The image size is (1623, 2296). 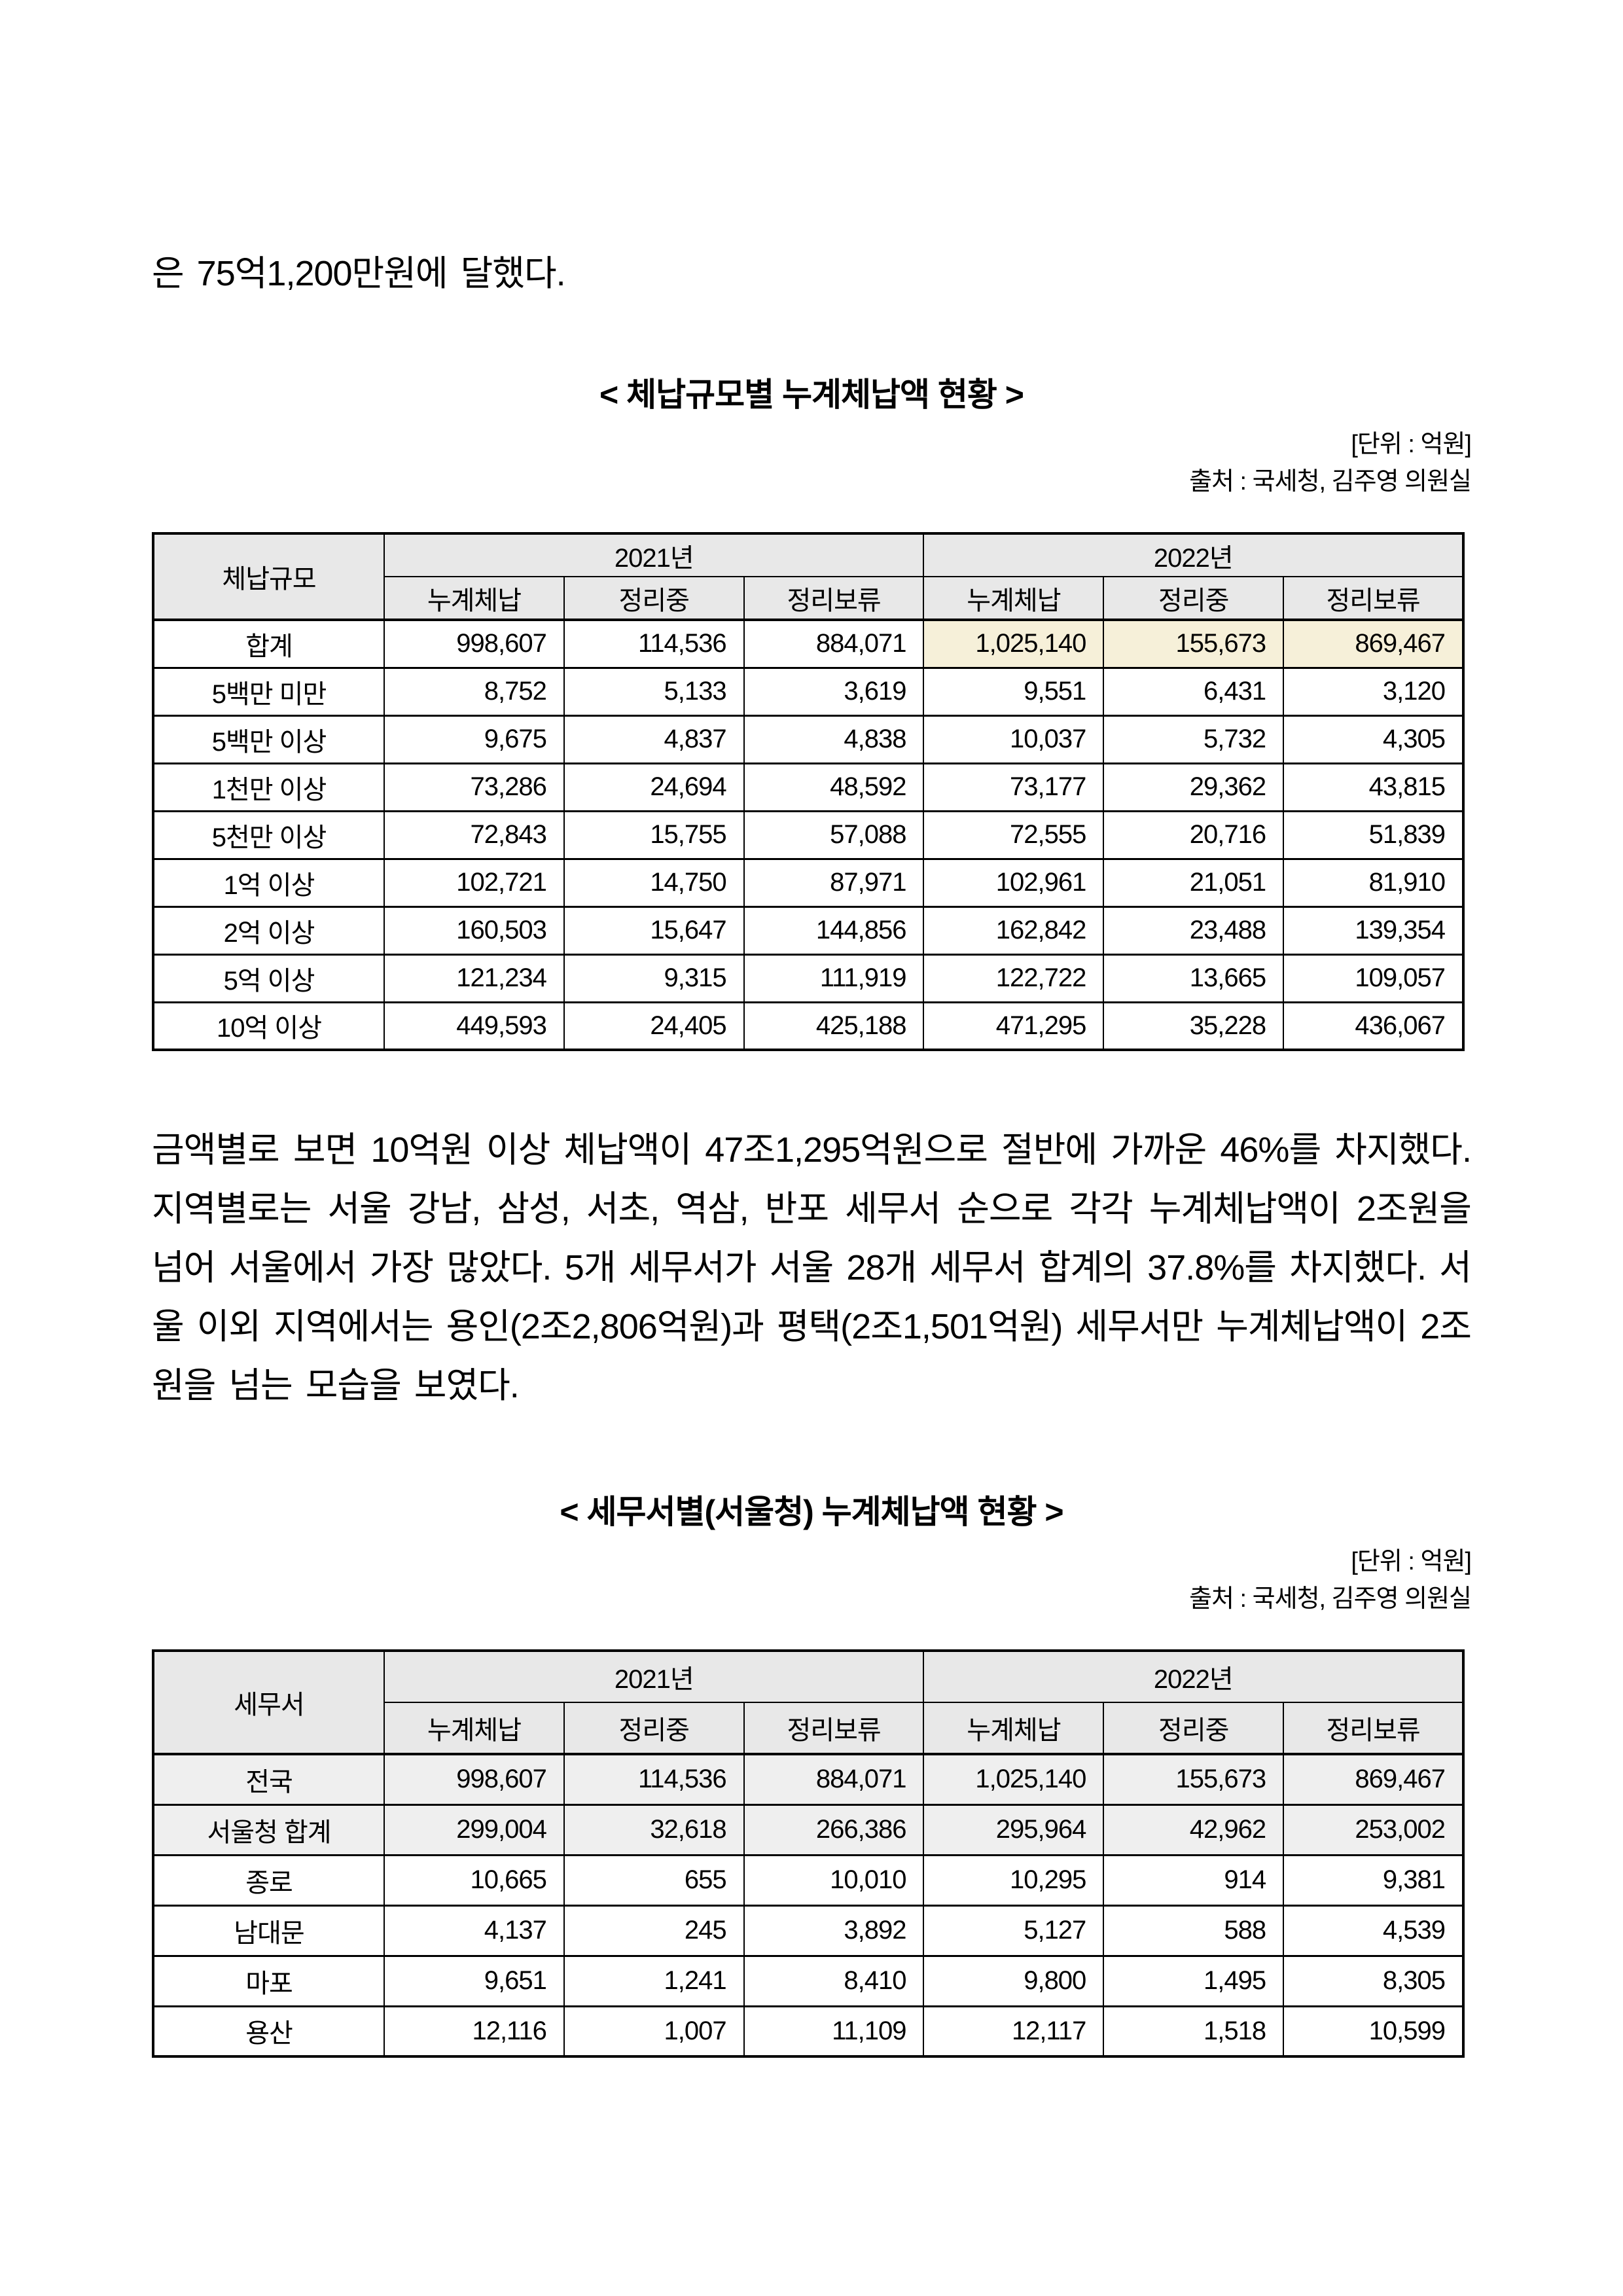 What do you see at coordinates (834, 1881) in the screenshot?
I see `value-cell: 10,010` at bounding box center [834, 1881].